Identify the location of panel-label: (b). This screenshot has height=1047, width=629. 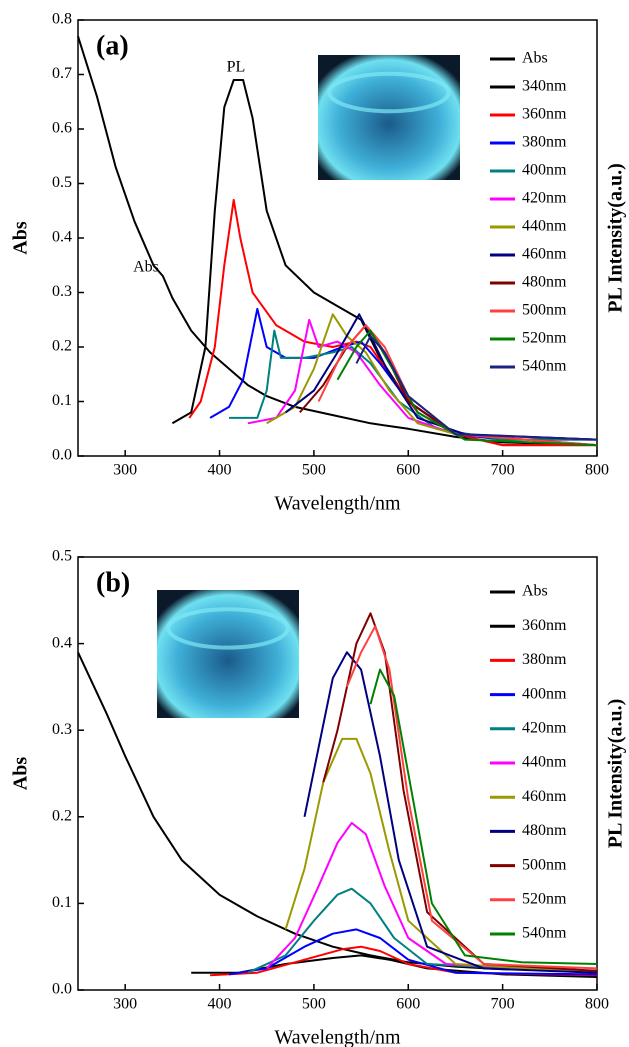
(113, 582).